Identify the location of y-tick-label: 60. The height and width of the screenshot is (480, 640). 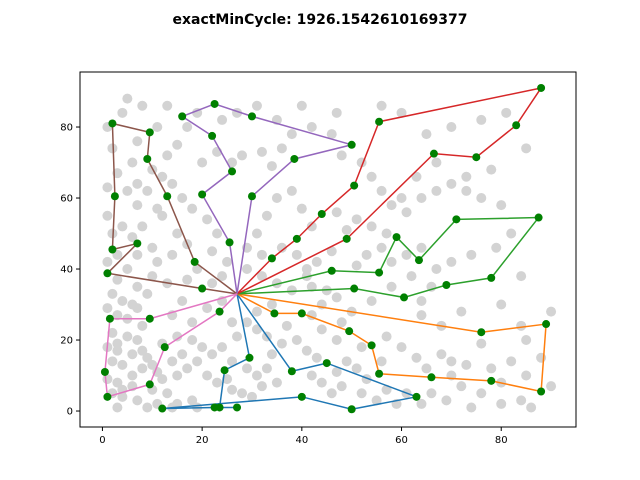
(66, 199).